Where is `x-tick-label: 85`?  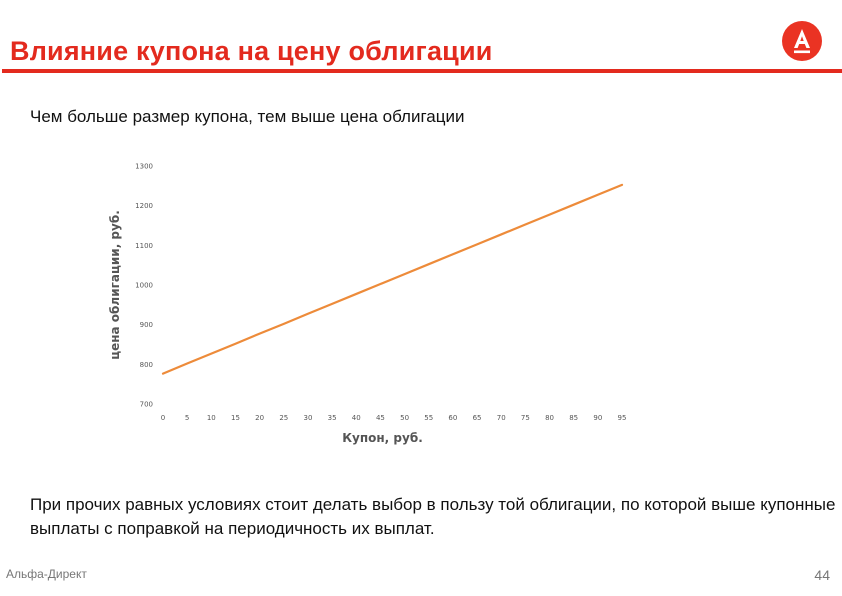
x-tick-label: 85 is located at coordinates (573, 418).